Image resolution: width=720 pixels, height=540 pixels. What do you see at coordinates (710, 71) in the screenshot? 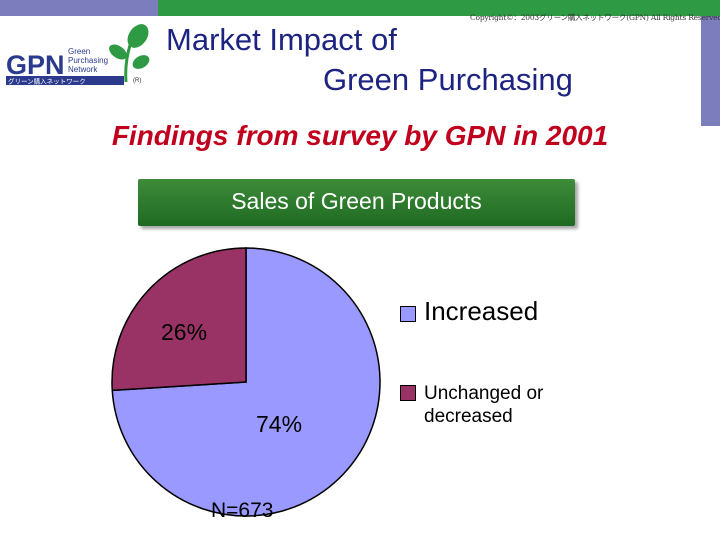
I see `right-accent-bar` at bounding box center [710, 71].